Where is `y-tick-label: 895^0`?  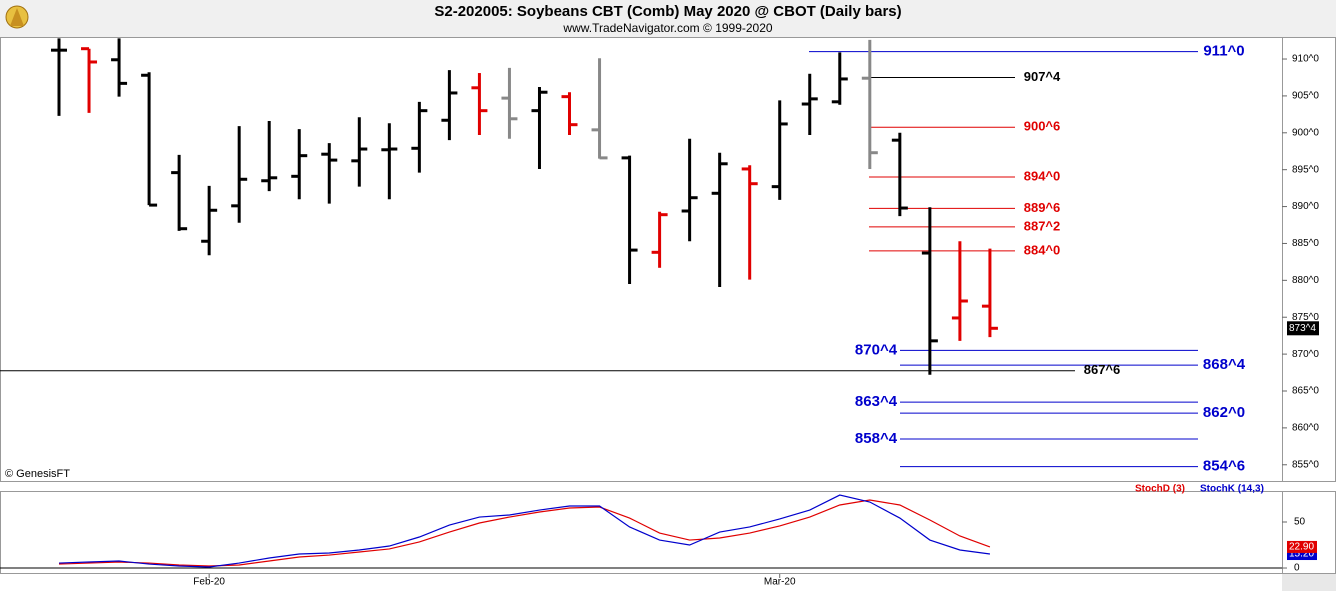 y-tick-label: 895^0 is located at coordinates (1305, 169).